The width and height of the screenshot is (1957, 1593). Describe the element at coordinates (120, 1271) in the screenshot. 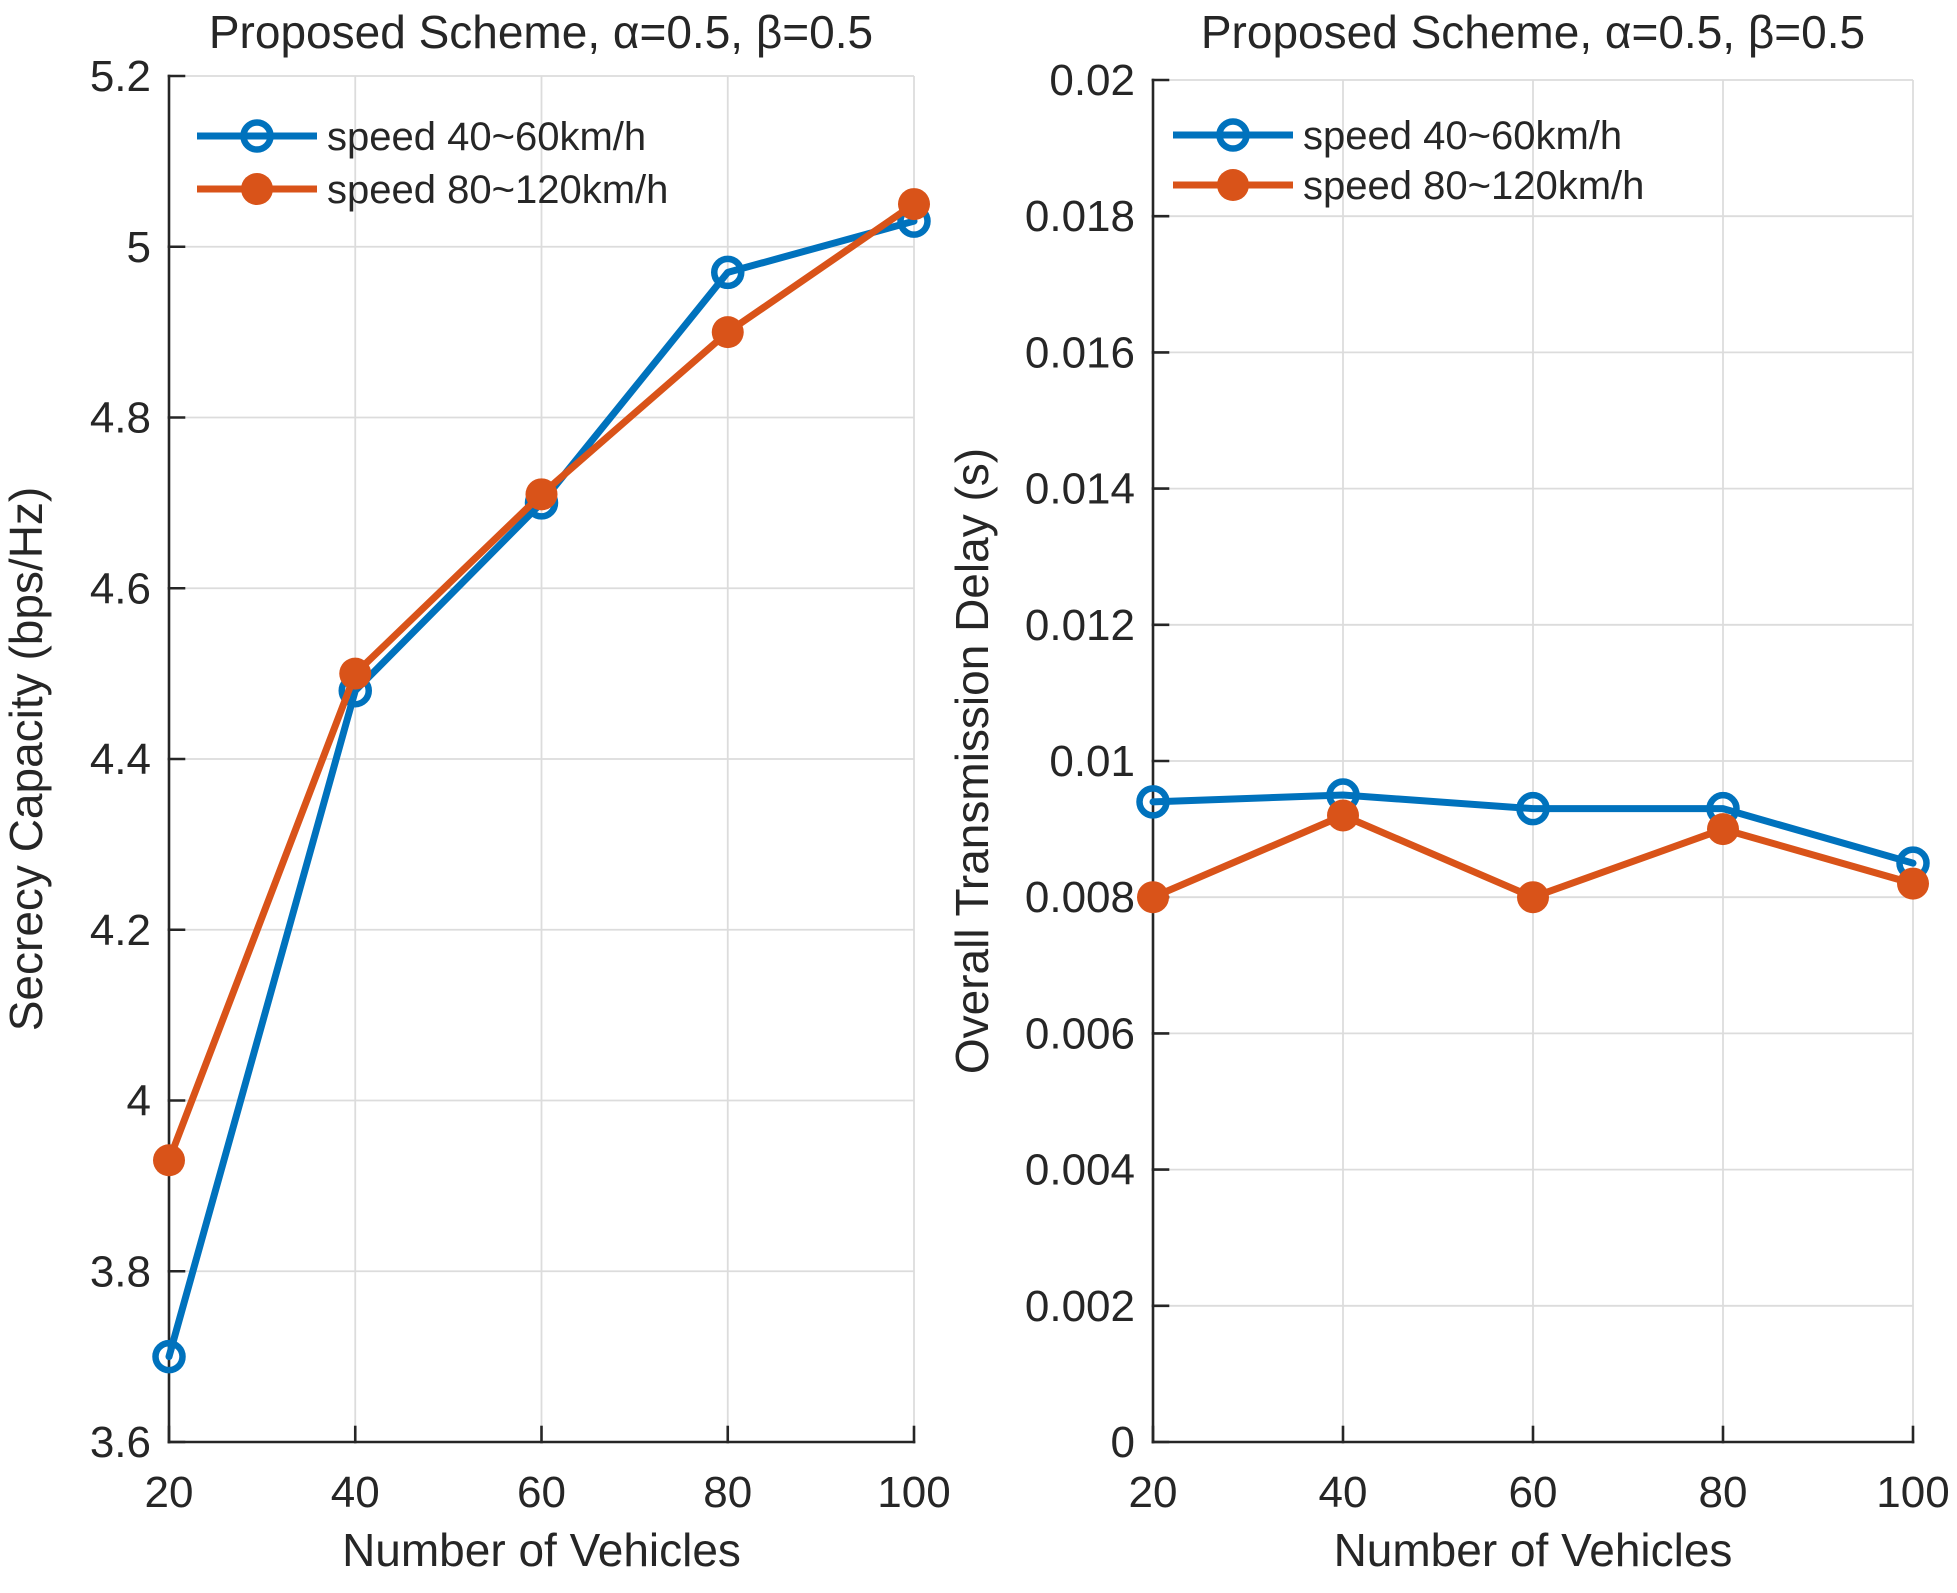

I see `y-tick-label: 3.8` at that location.